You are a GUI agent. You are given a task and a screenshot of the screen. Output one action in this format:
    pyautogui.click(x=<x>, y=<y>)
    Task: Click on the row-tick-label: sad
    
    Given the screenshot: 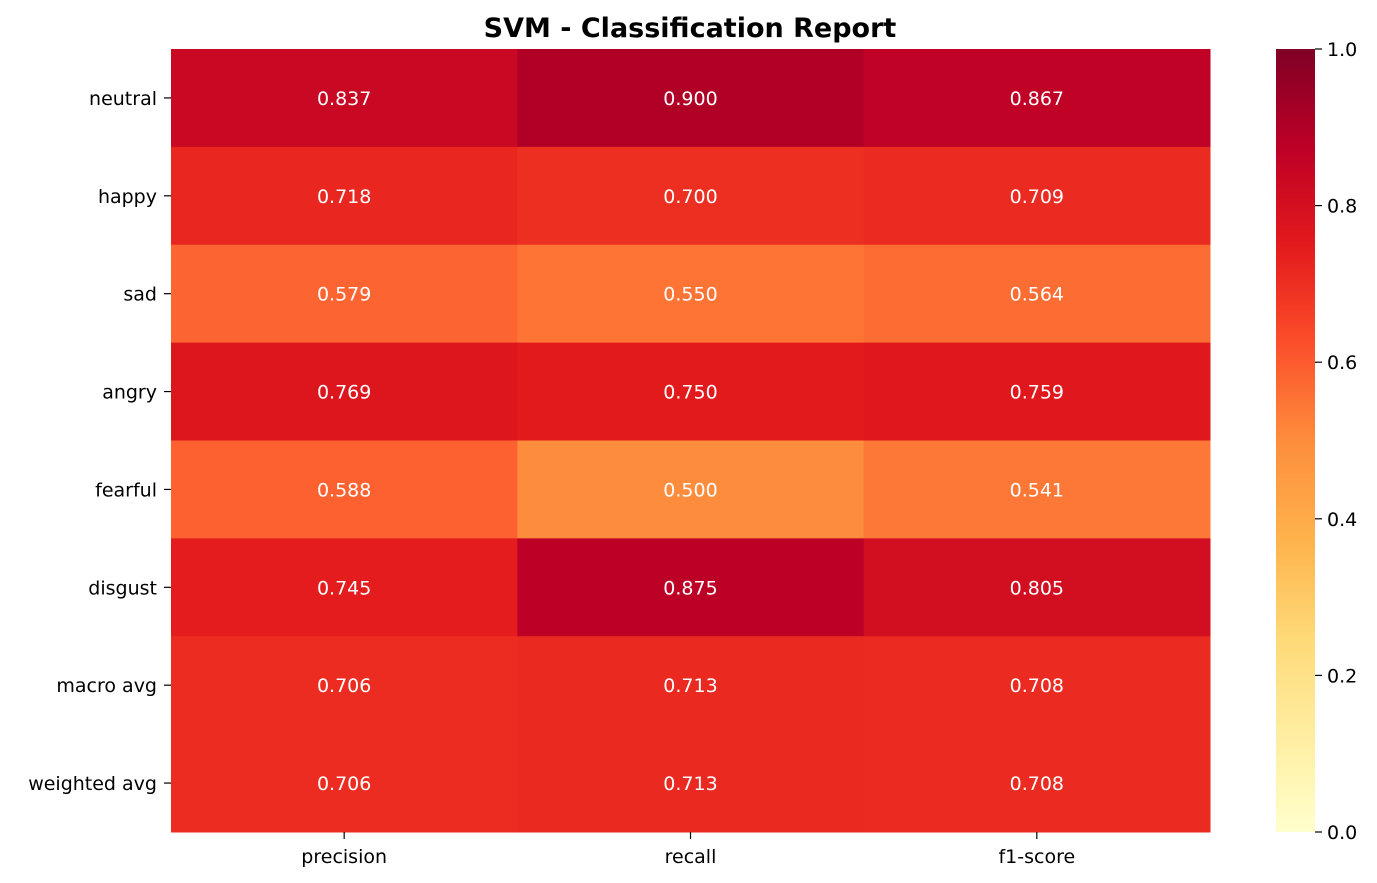 What is the action you would take?
    pyautogui.click(x=140, y=295)
    